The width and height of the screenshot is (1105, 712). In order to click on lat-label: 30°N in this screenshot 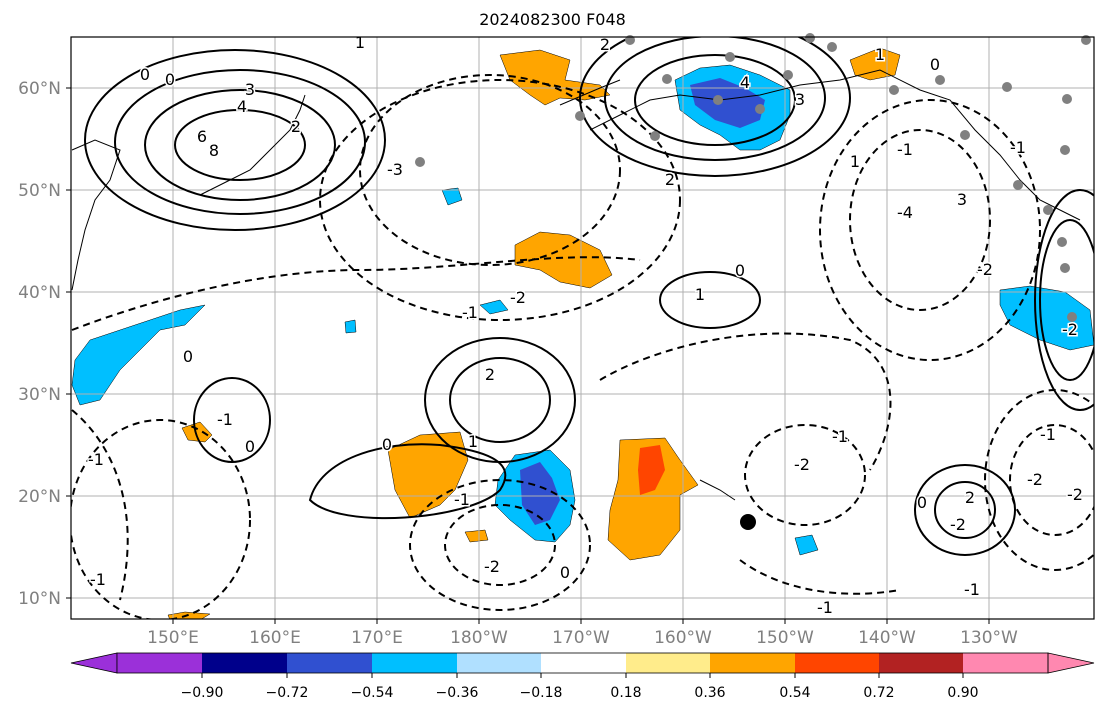, I will do `click(39, 395)`.